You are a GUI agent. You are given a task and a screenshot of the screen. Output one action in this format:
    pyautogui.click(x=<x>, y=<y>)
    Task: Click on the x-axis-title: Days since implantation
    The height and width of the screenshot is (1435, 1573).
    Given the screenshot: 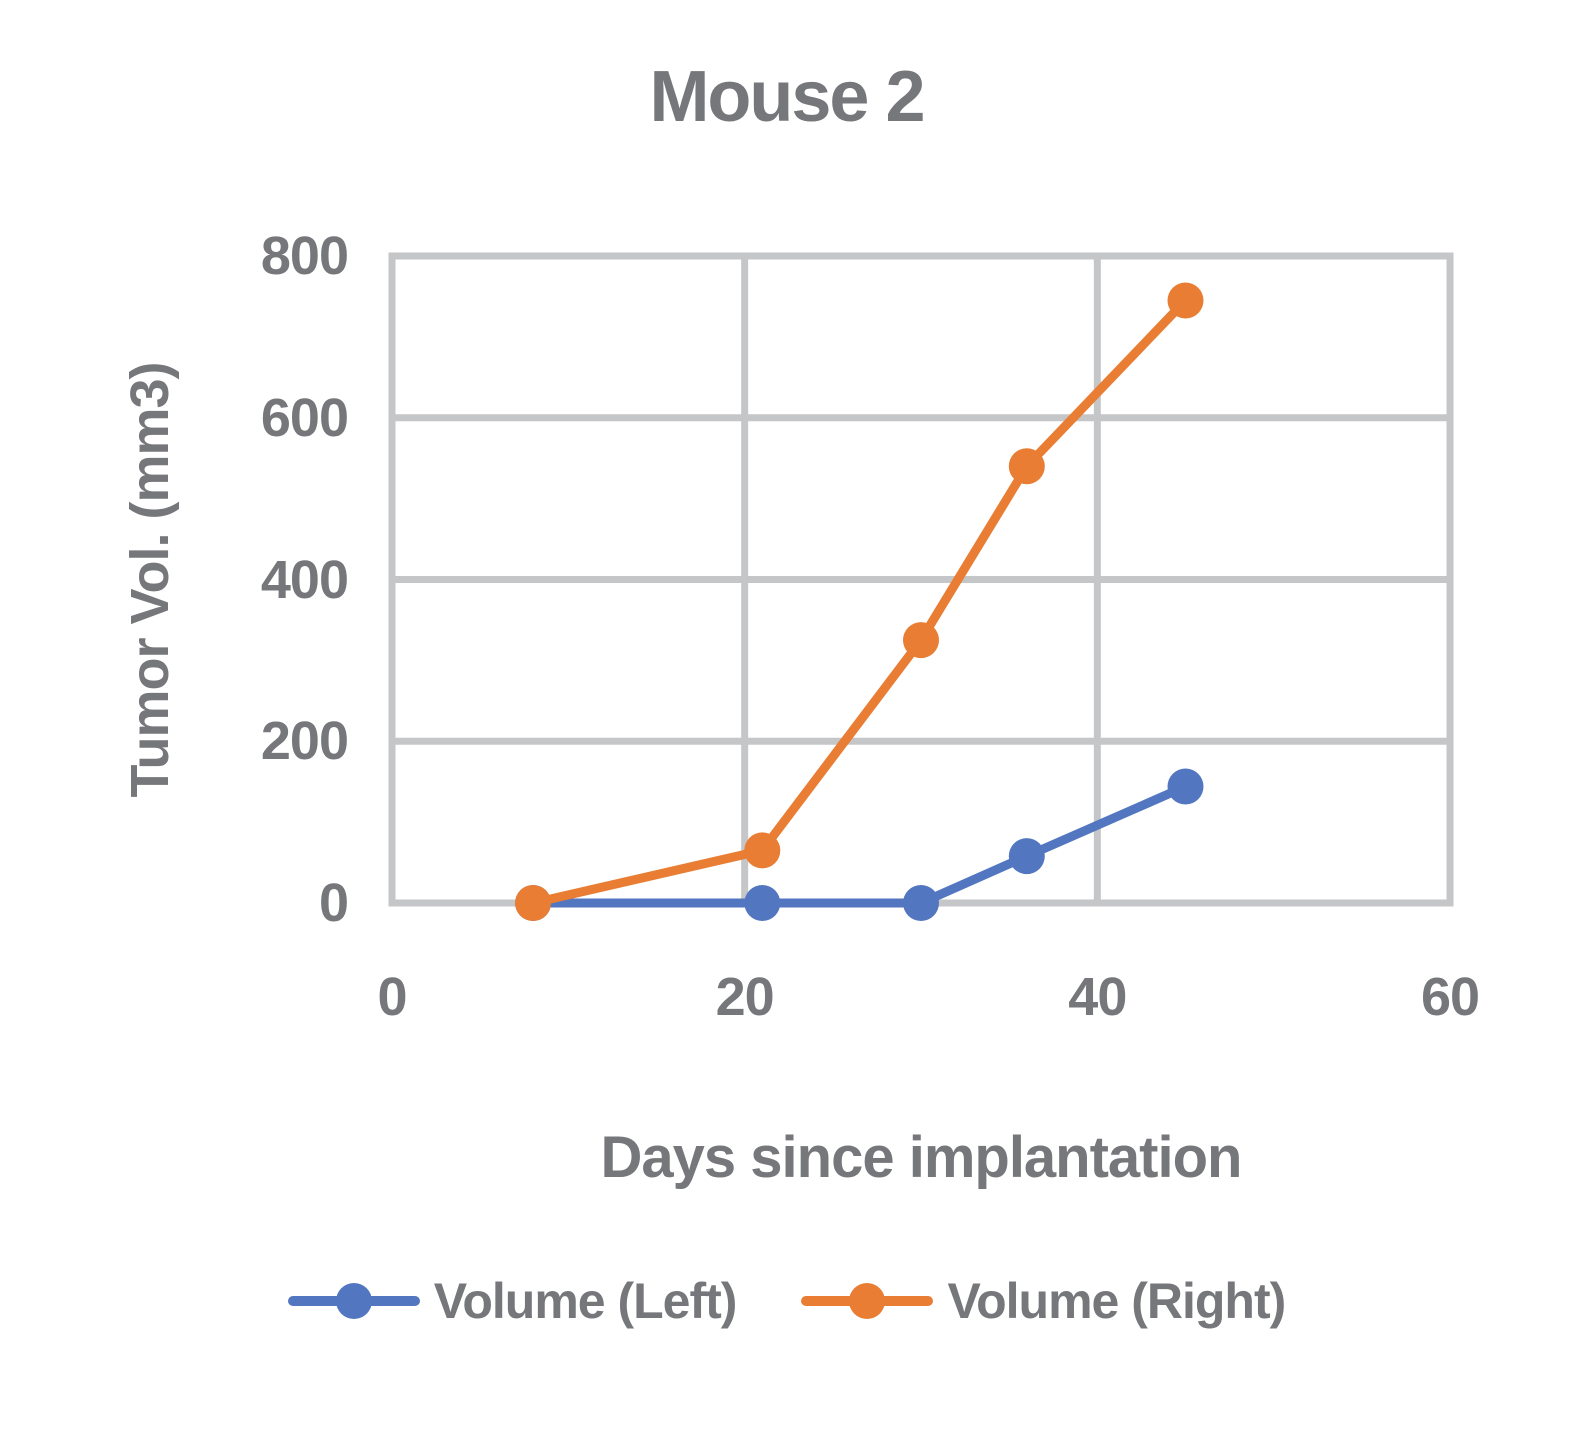 What is the action you would take?
    pyautogui.click(x=921, y=1157)
    